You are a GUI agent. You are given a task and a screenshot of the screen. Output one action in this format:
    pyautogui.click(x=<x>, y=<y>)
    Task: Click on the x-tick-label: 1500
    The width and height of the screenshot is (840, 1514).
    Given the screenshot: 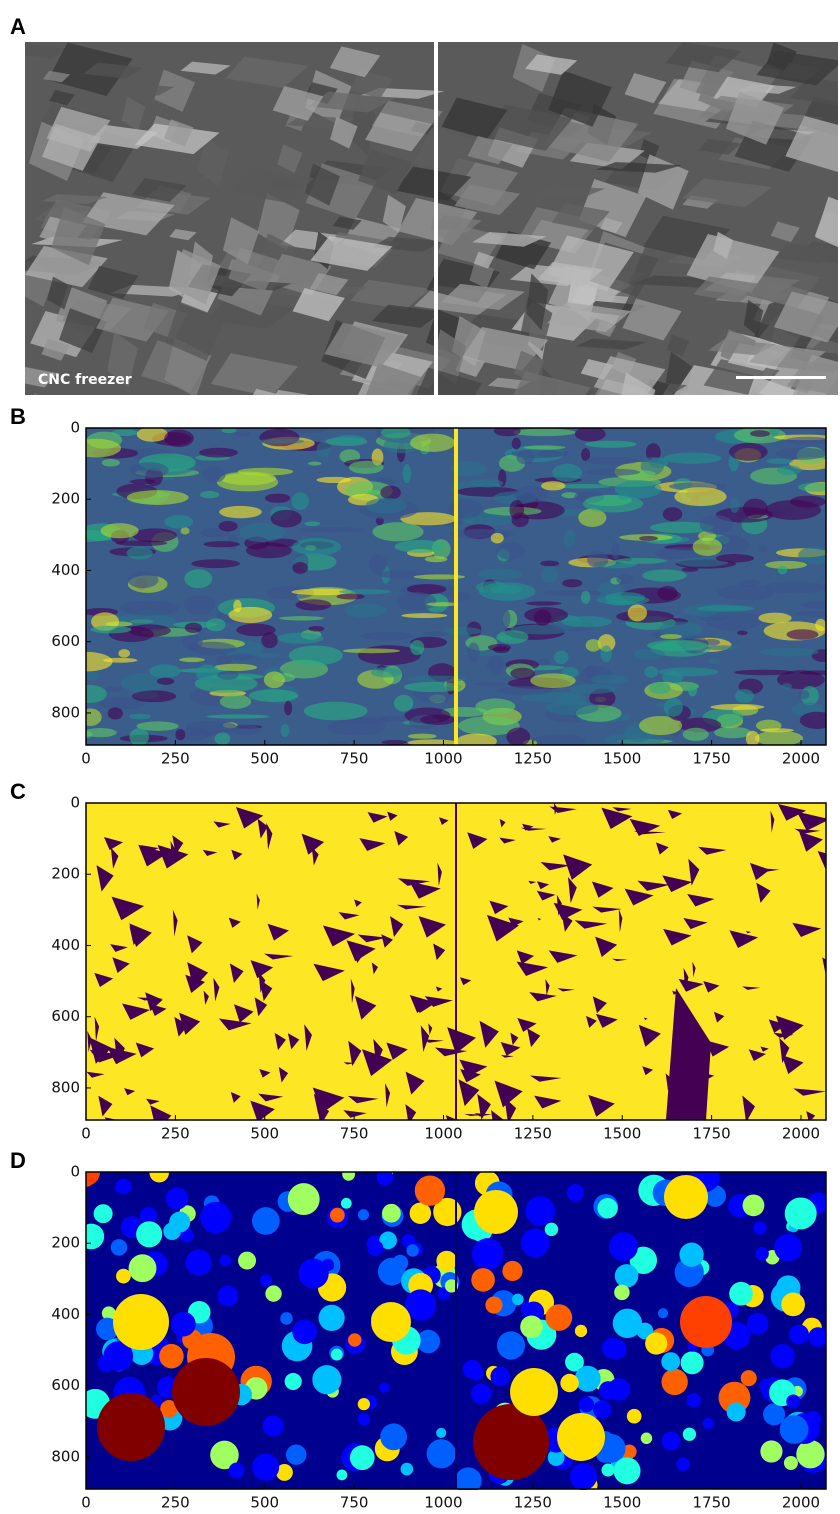 What is the action you would take?
    pyautogui.click(x=622, y=1134)
    